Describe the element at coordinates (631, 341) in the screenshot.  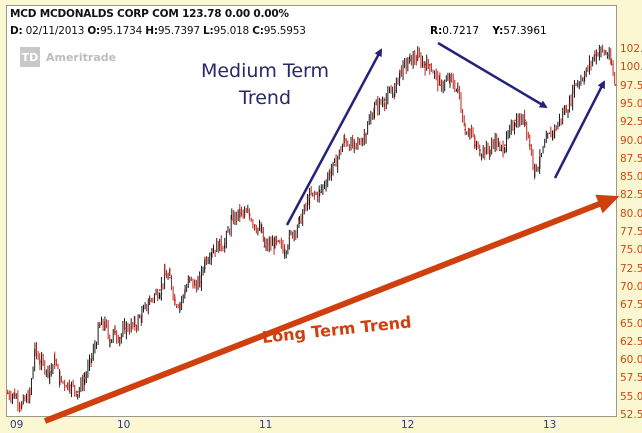
I see `y-tick-label: 62.5` at that location.